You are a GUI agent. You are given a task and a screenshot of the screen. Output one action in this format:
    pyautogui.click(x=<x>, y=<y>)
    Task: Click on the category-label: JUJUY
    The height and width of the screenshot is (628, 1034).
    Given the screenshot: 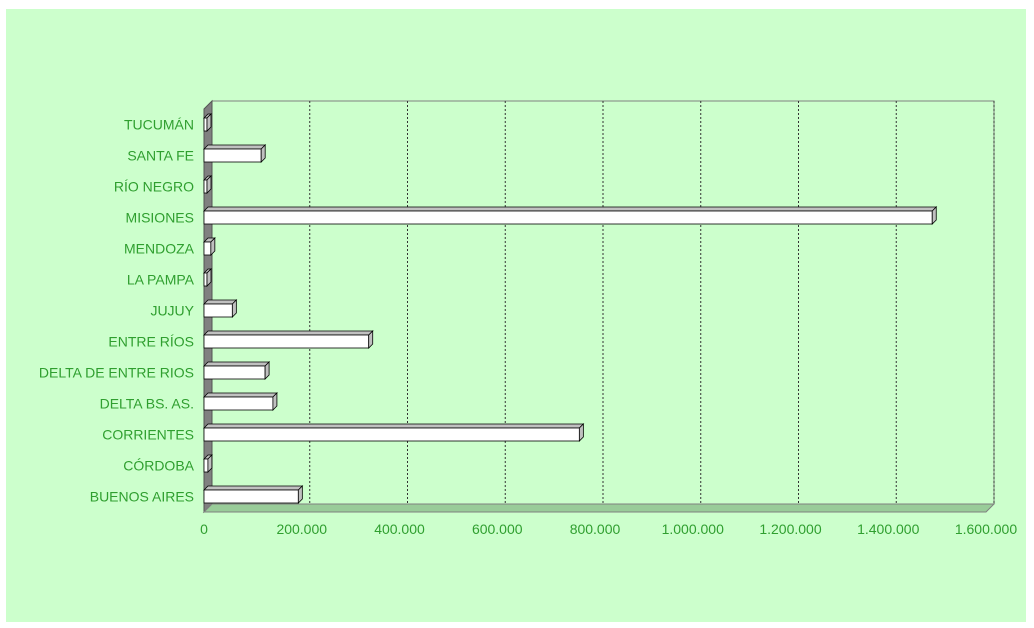 What is the action you would take?
    pyautogui.click(x=172, y=311)
    